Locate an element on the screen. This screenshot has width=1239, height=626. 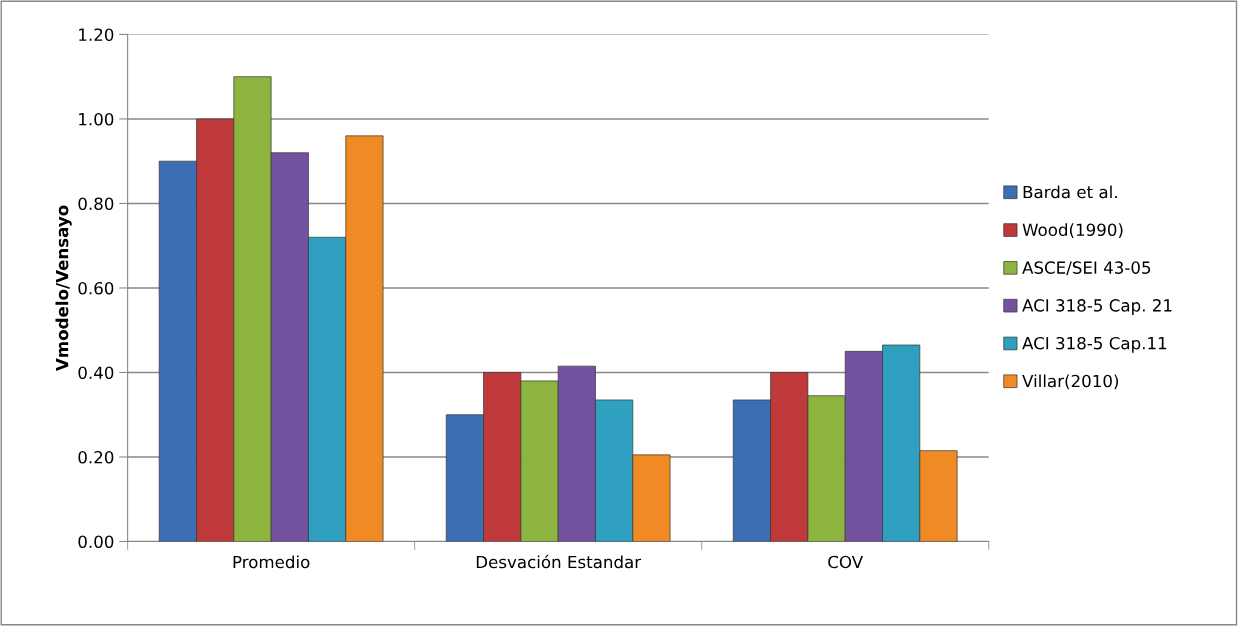
y-tick-label: 0.80 is located at coordinates (96, 204).